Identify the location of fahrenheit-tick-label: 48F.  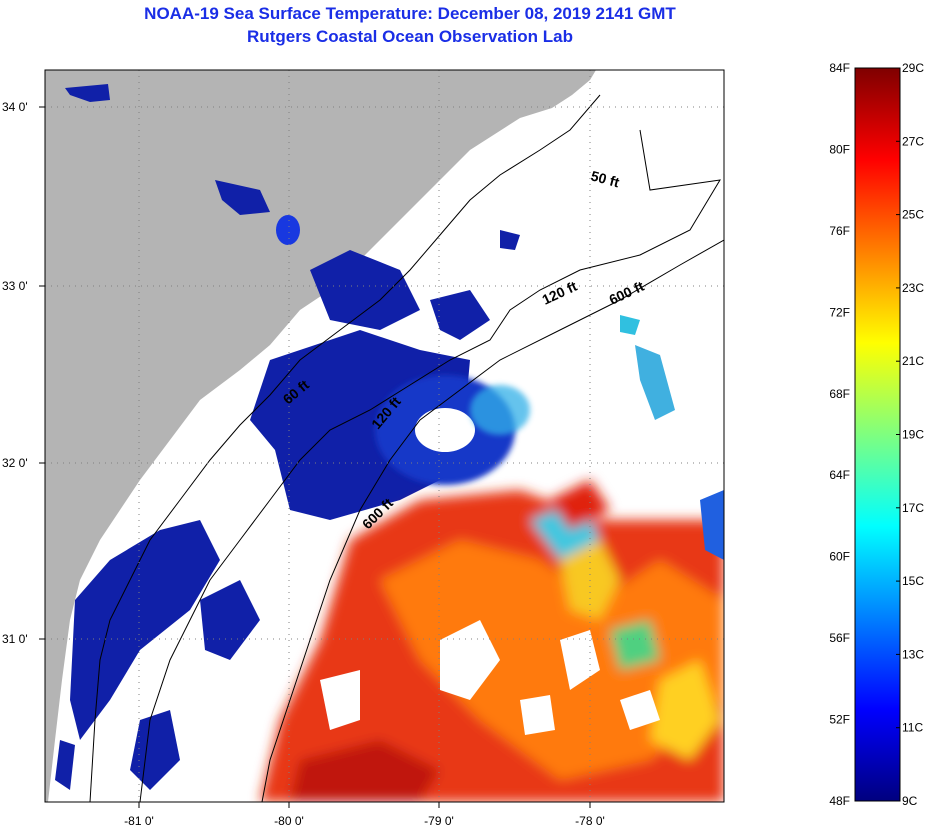
(839, 801).